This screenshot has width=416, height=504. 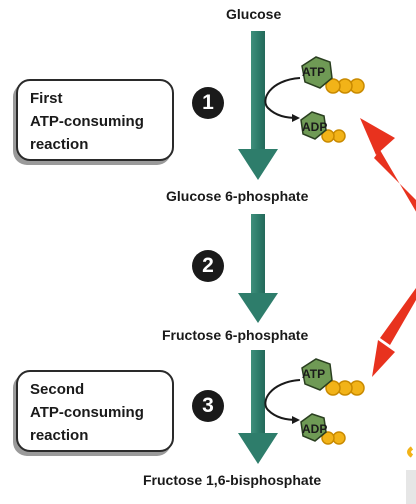 I want to click on compound-glucose-6-phosphate: Glucose 6-phosphate, so click(x=237, y=196).